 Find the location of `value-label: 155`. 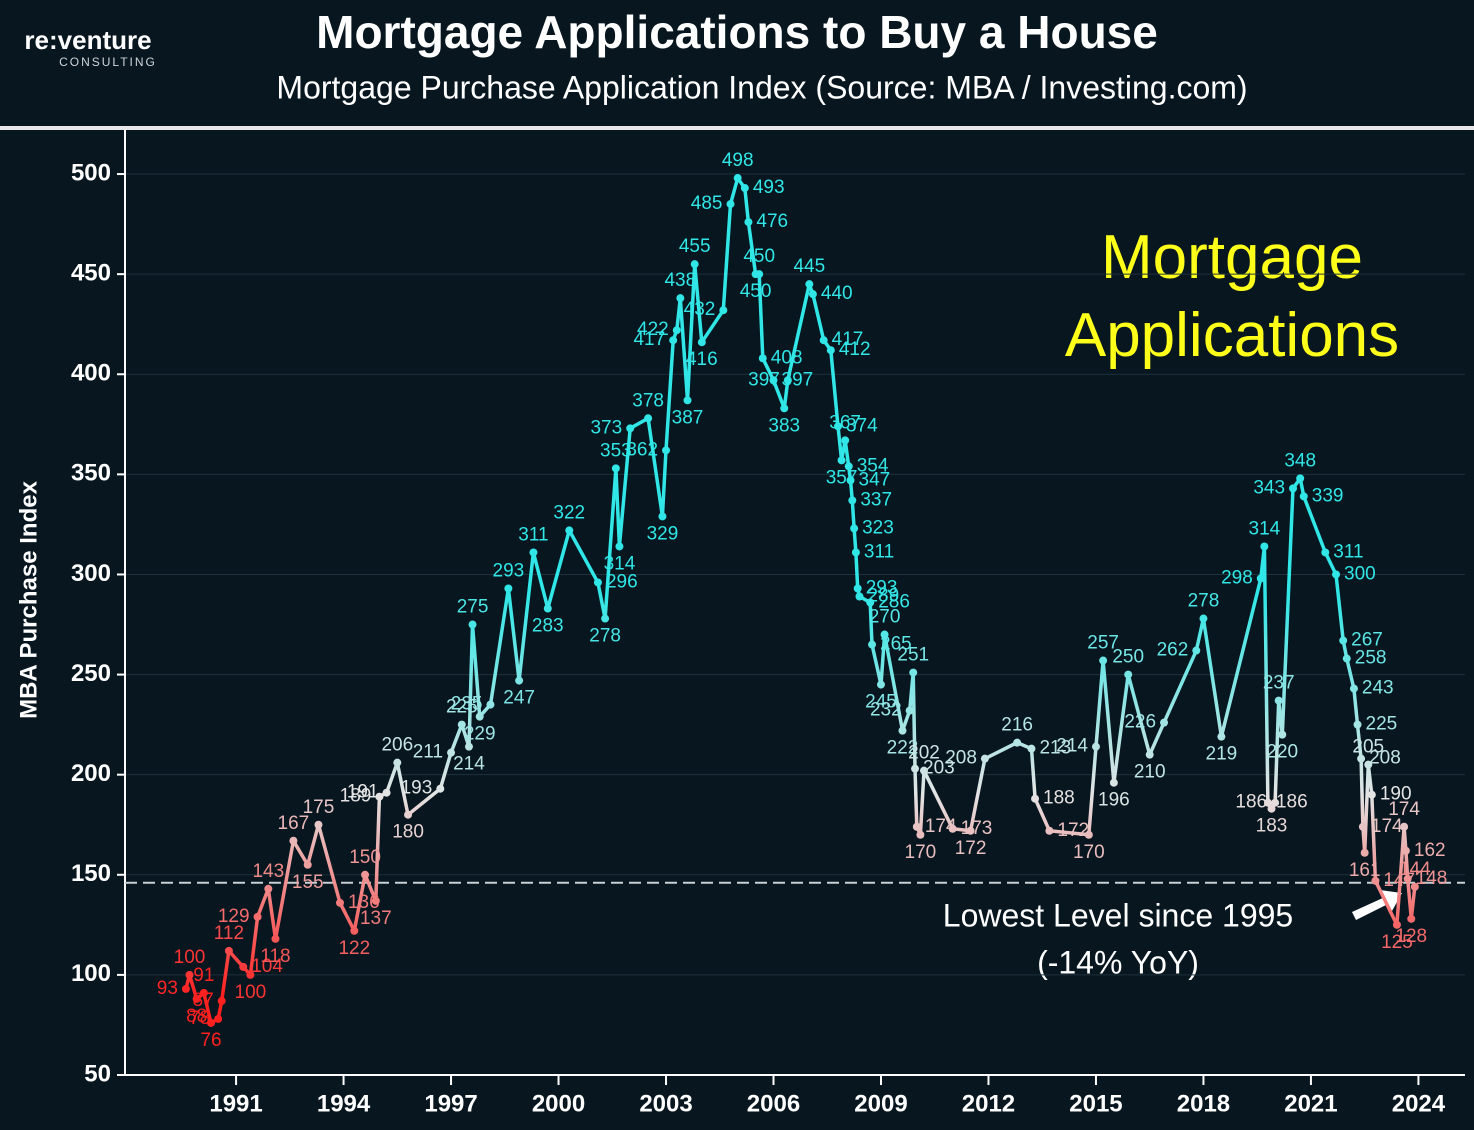

value-label: 155 is located at coordinates (308, 882).